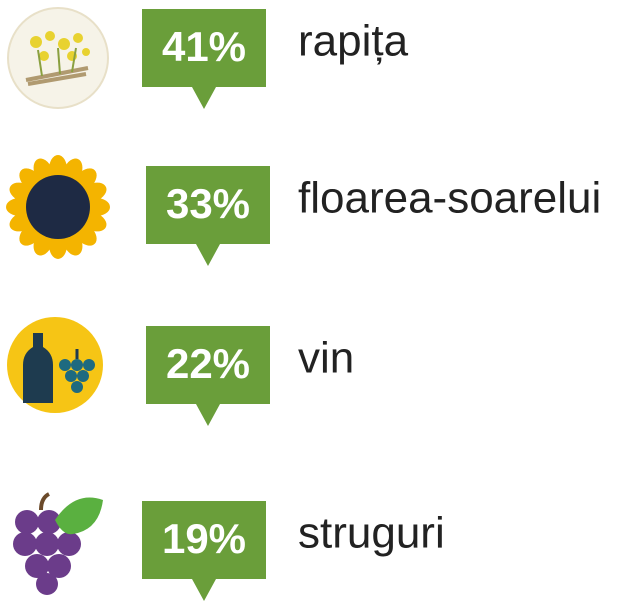 The image size is (643, 603). What do you see at coordinates (58, 207) in the screenshot?
I see `sunflower-icon` at bounding box center [58, 207].